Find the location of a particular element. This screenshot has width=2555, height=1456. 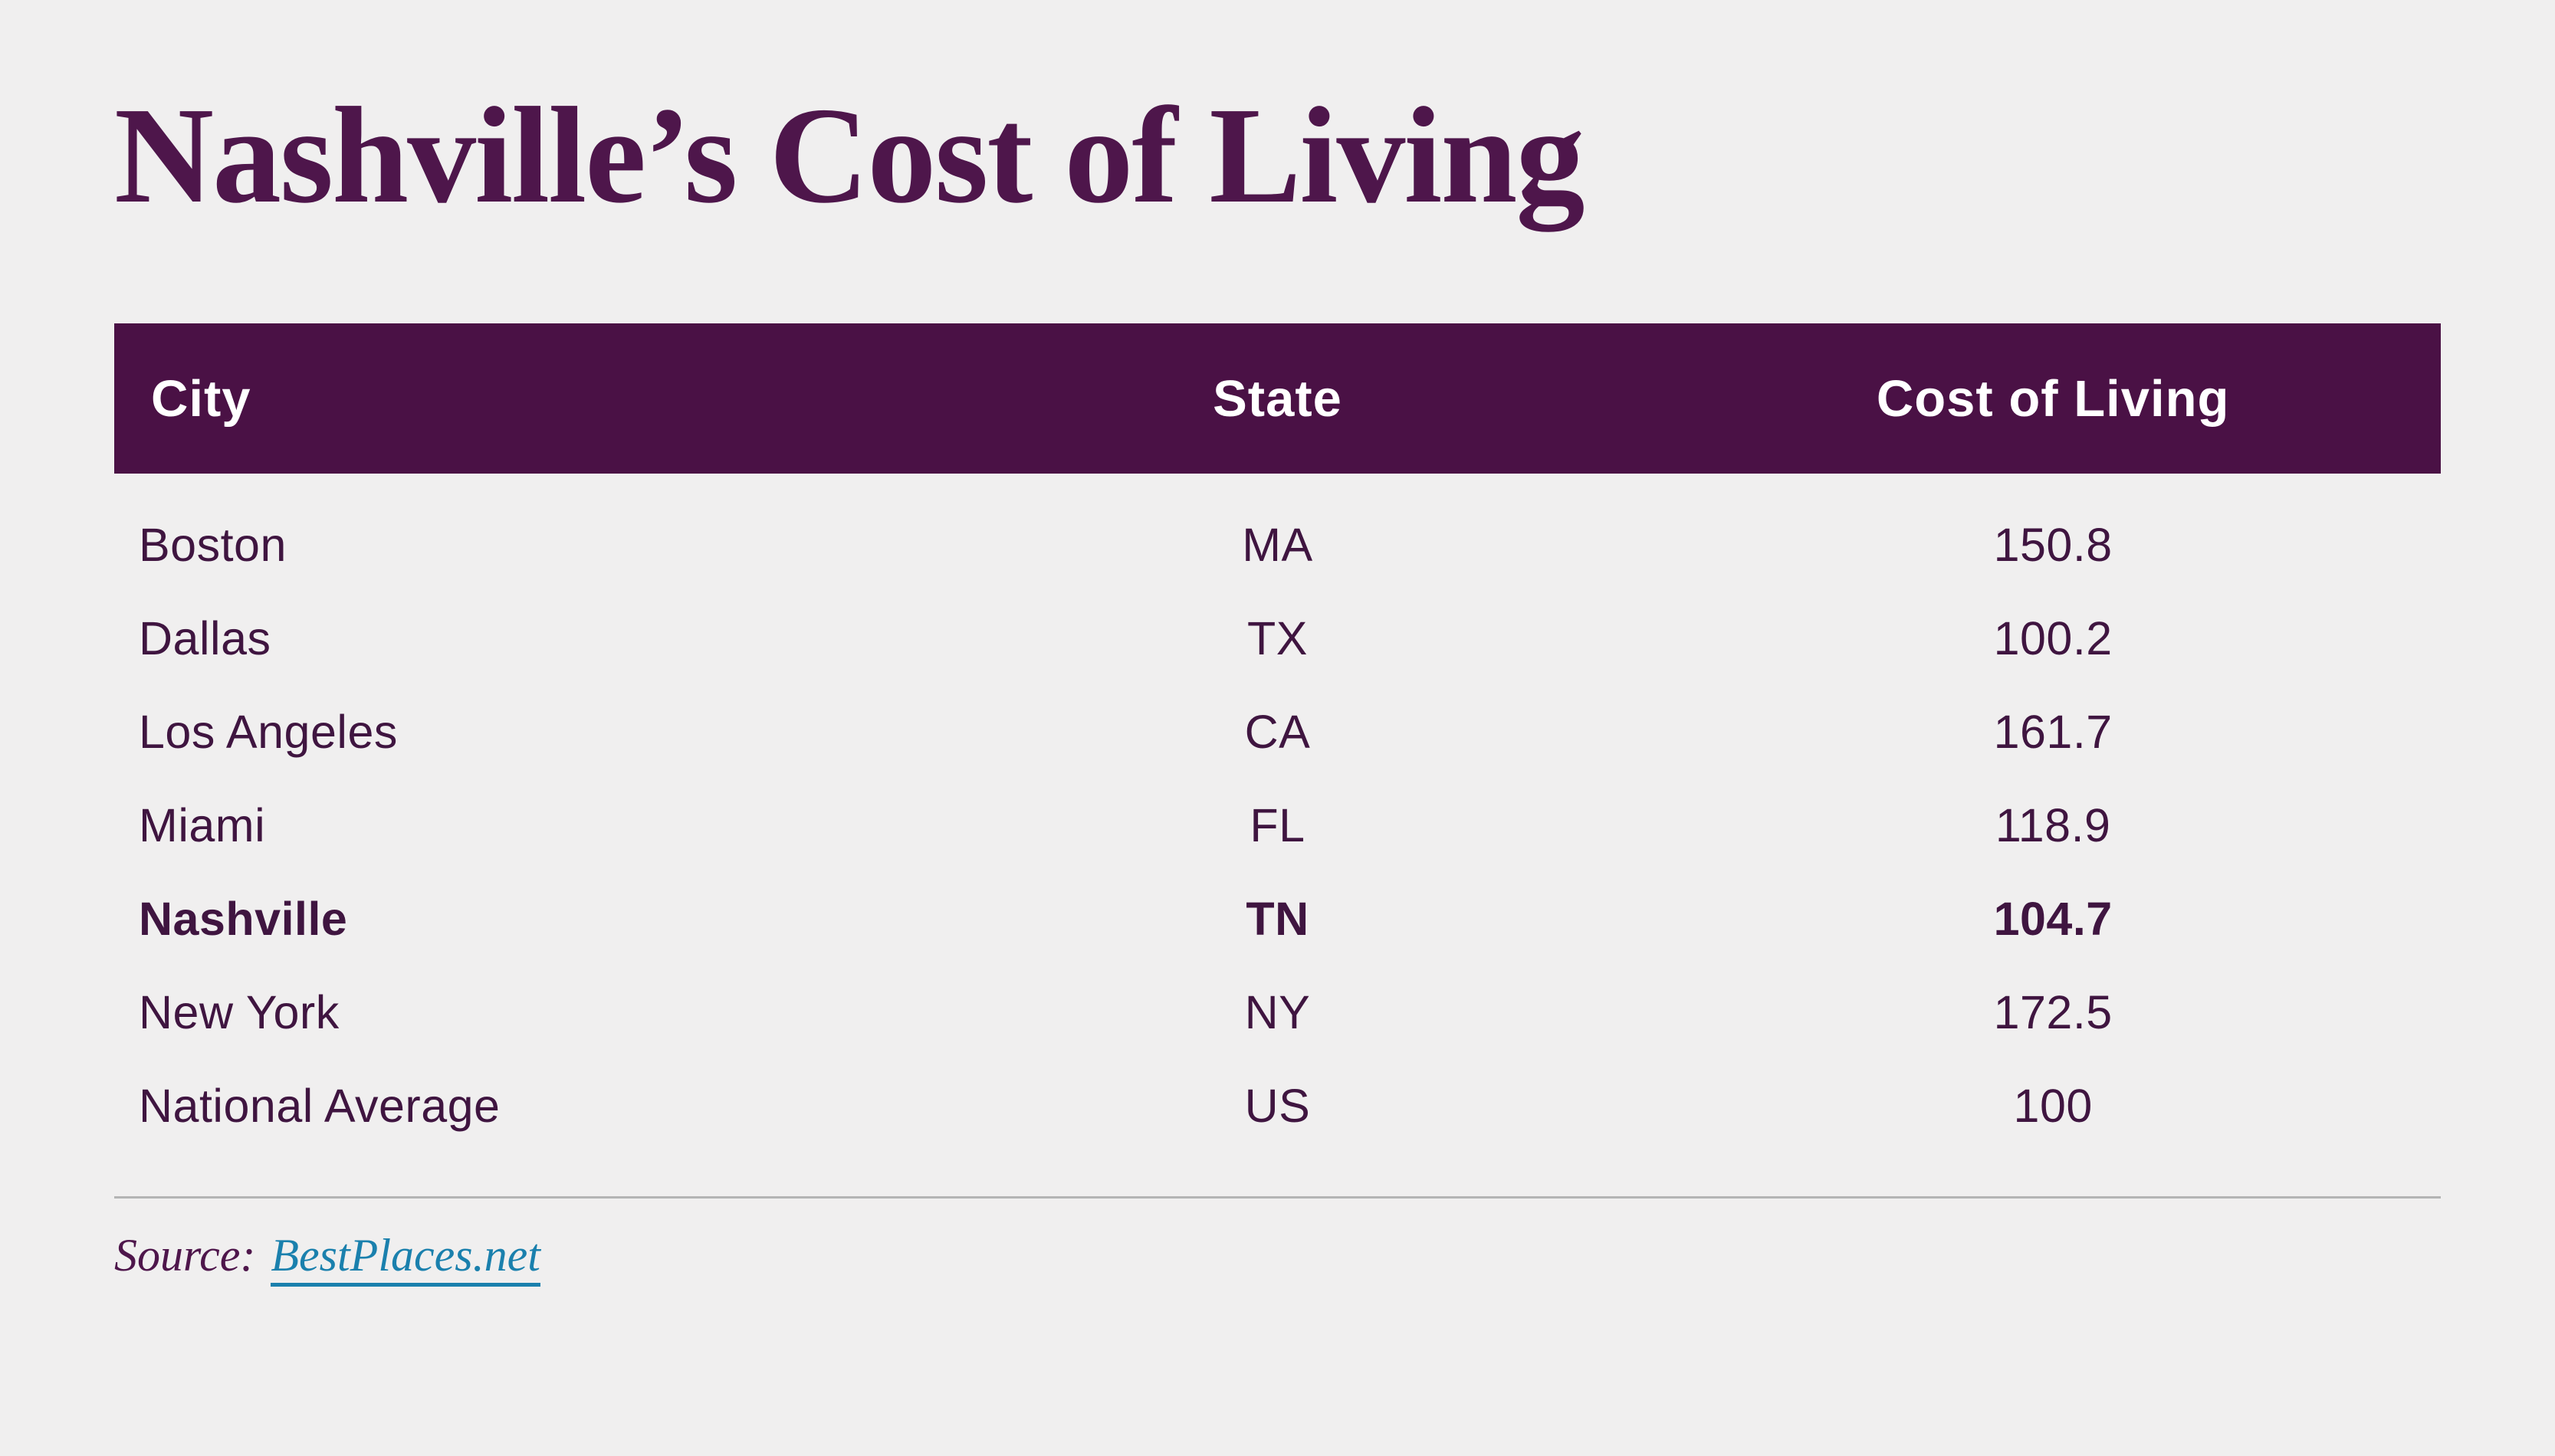

table-row-highlighted: Nashville TN 104.7 is located at coordinates (1277, 919).